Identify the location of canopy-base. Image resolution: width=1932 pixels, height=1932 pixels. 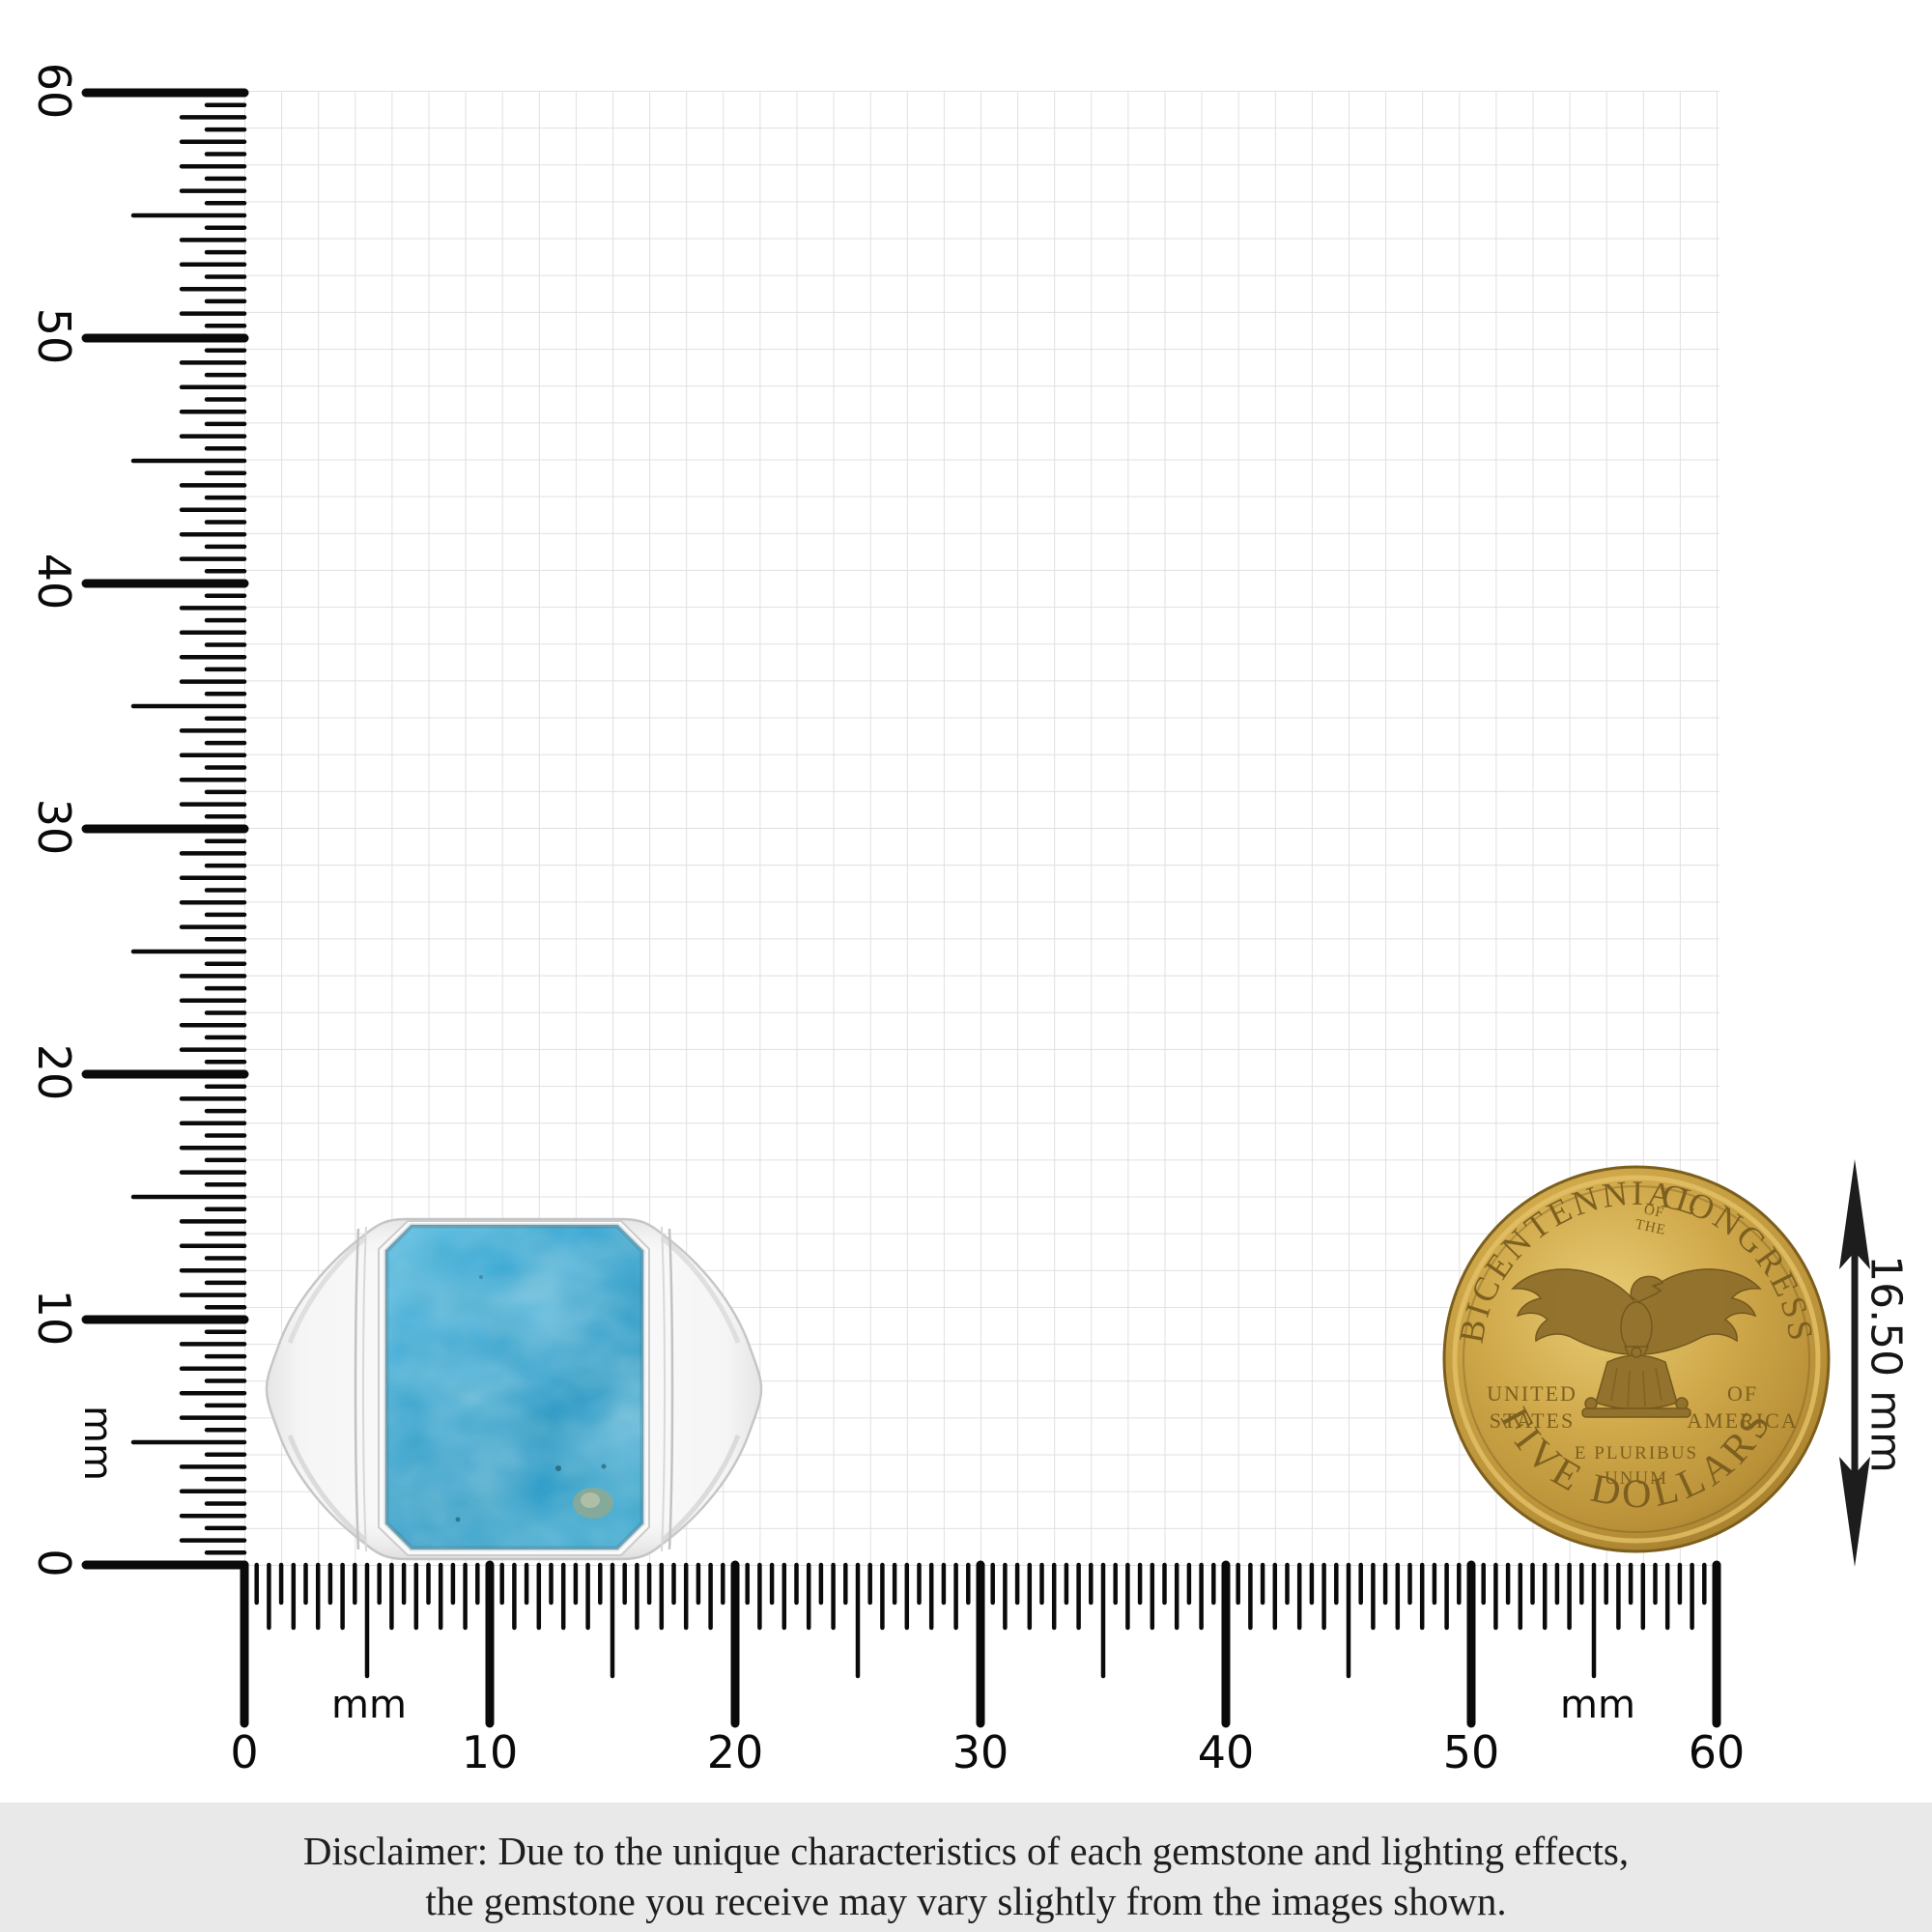
(1636, 1412).